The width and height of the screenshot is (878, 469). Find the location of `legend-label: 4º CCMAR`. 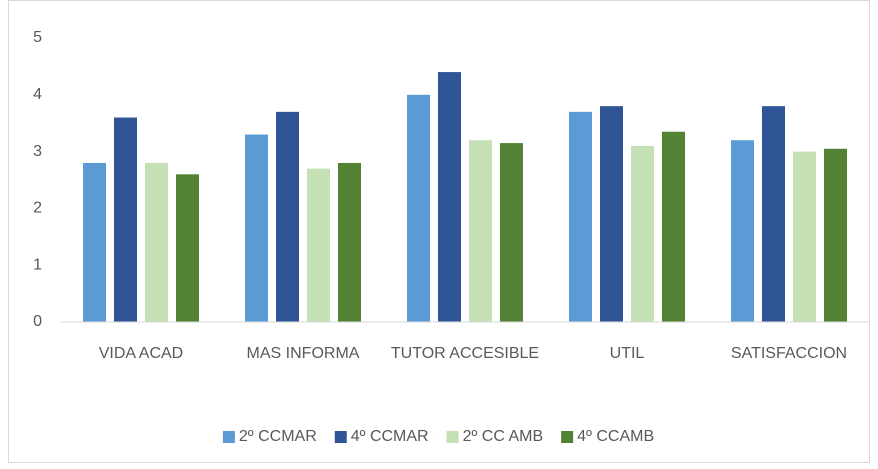

legend-label: 4º CCMAR is located at coordinates (390, 436).